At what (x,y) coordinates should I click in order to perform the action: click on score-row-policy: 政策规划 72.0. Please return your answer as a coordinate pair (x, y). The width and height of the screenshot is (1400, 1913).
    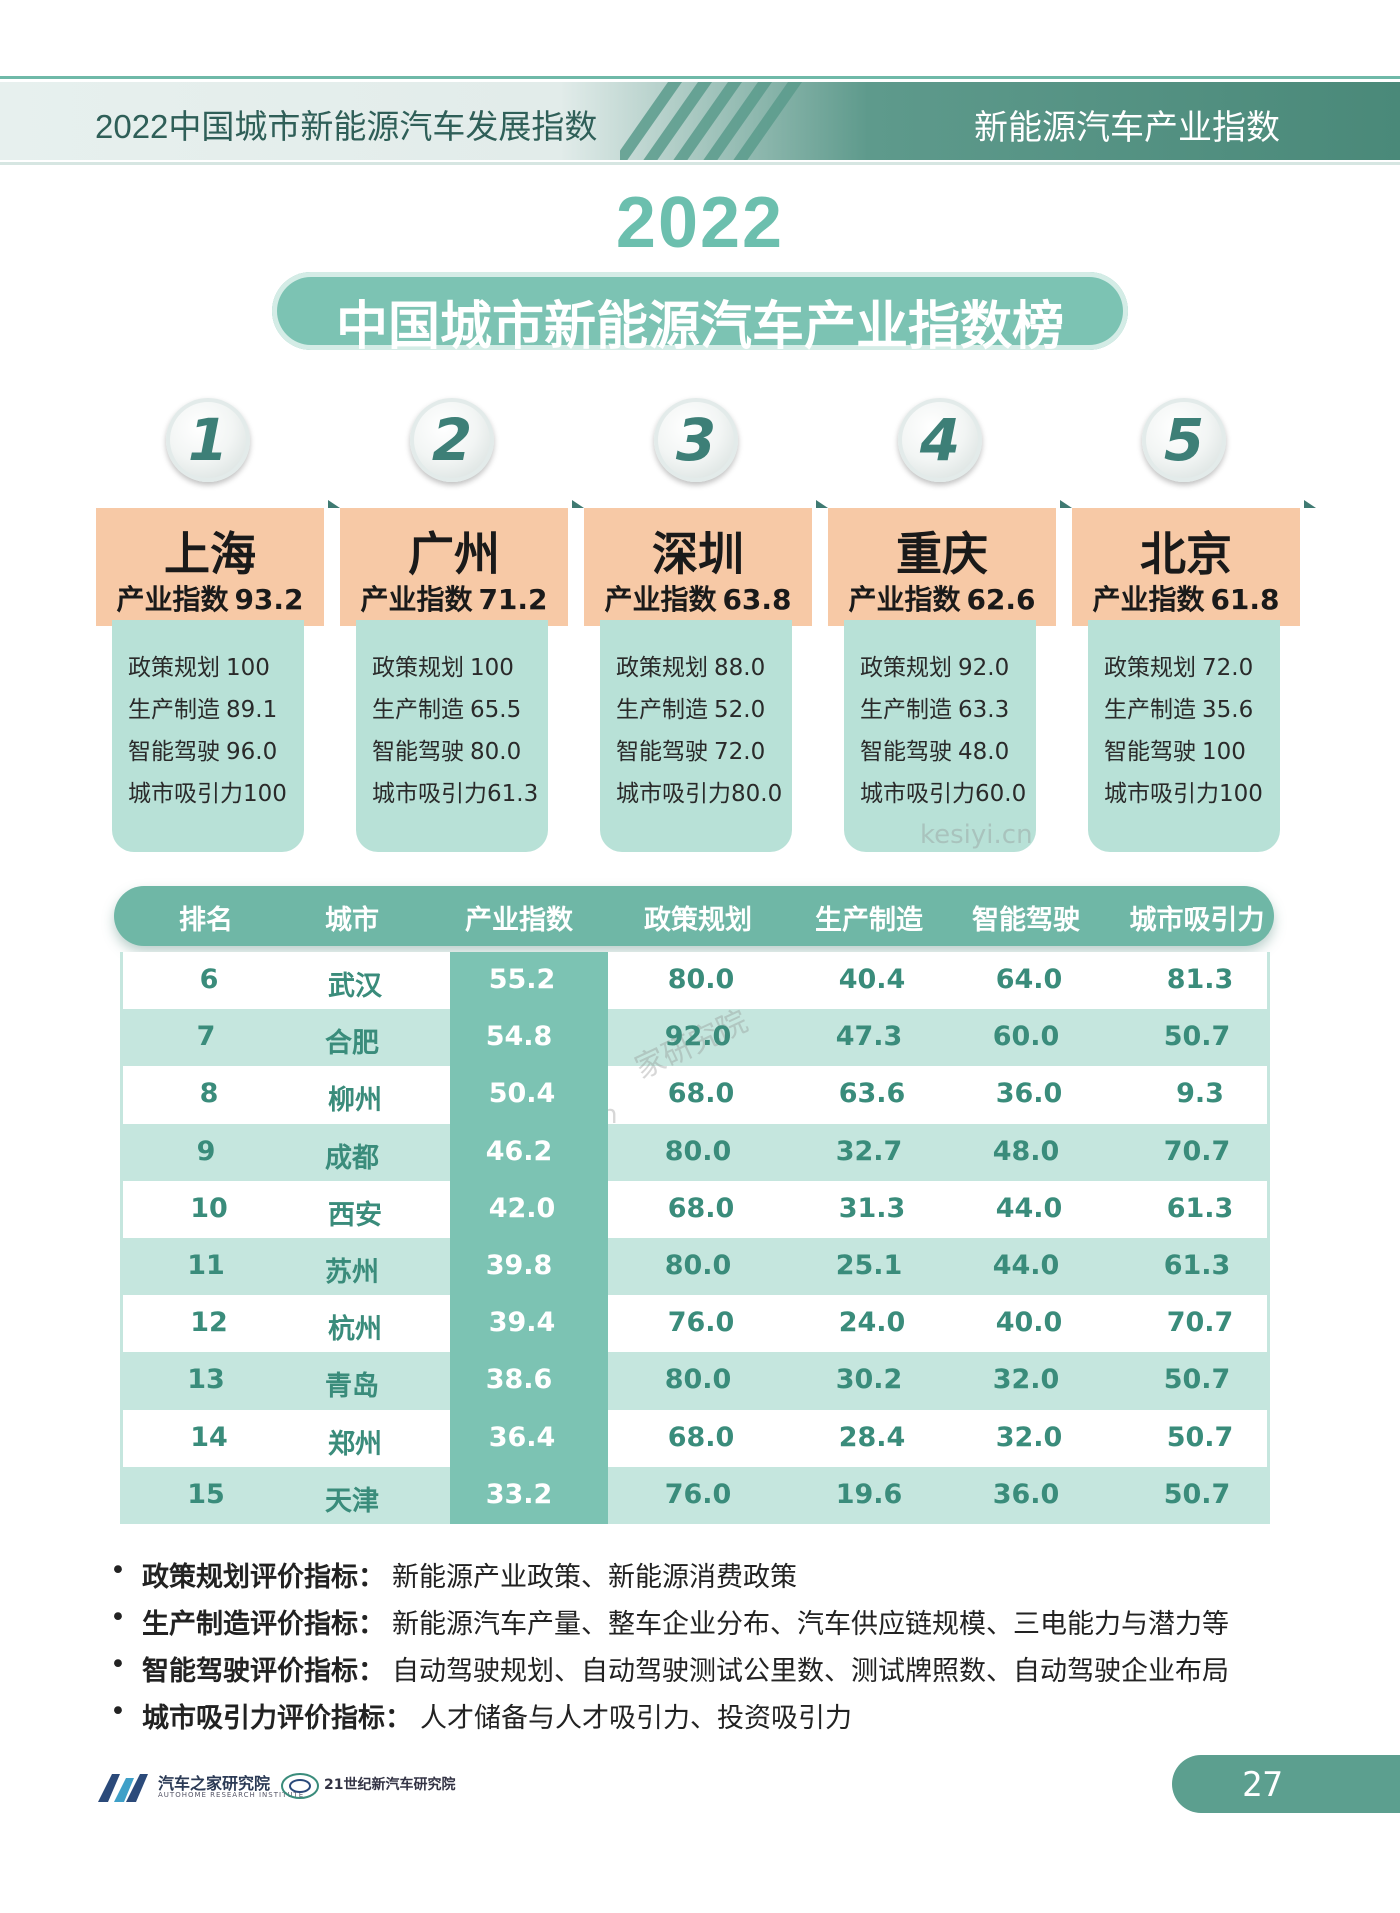
    Looking at the image, I should click on (1194, 665).